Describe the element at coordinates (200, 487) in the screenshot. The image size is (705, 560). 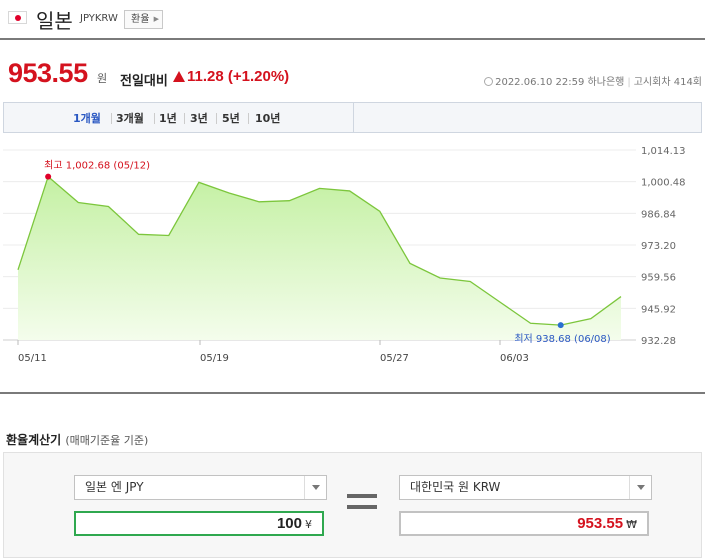
I see `from-currency-select: 일본 엔 JPY` at that location.